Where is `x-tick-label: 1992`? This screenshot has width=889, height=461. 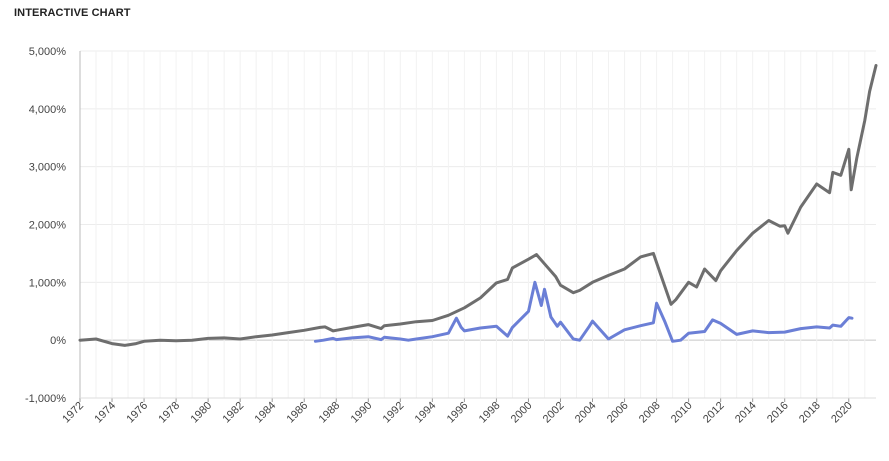
x-tick-label: 1992 is located at coordinates (394, 413).